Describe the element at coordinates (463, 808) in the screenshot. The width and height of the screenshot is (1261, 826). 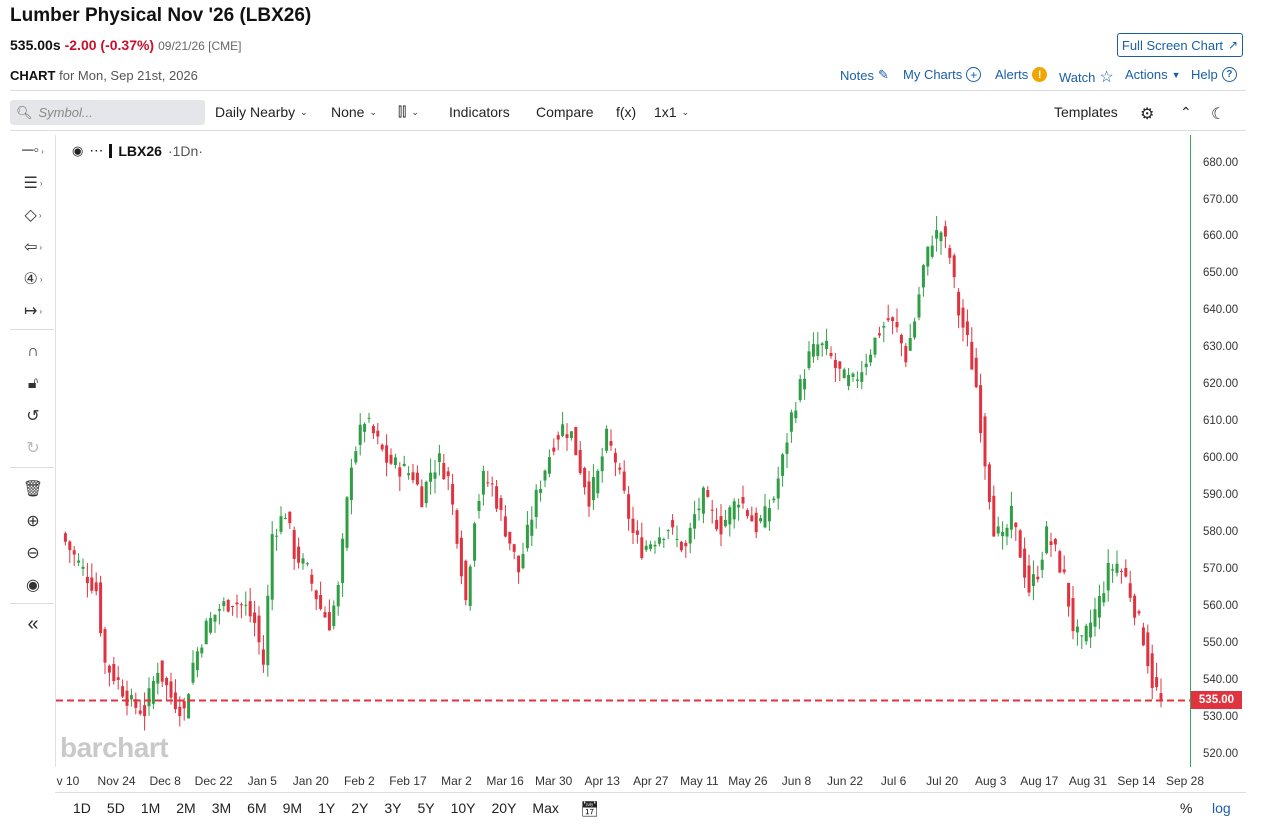
I see `period-10y: 10Y` at that location.